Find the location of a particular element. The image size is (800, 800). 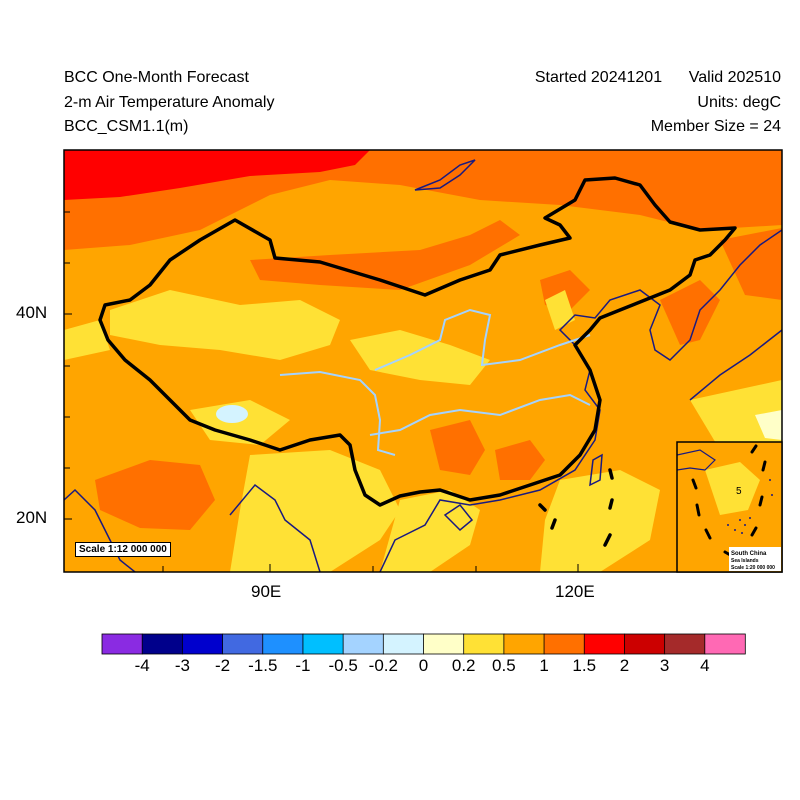

valid-date: Valid 202510 is located at coordinates (734, 77).